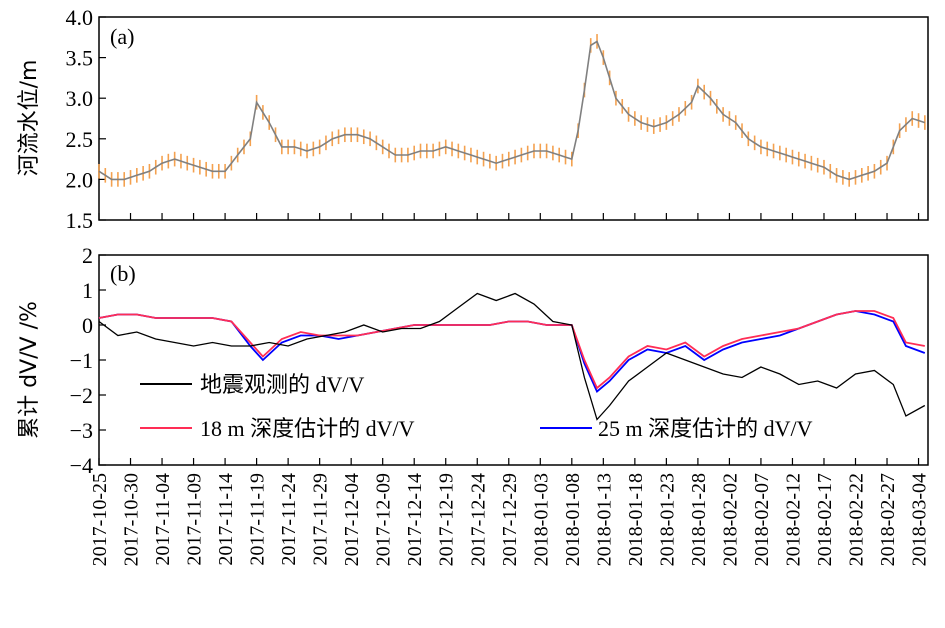 The width and height of the screenshot is (945, 628). What do you see at coordinates (825, 519) in the screenshot?
I see `x-tick-label: 2018-02-17` at bounding box center [825, 519].